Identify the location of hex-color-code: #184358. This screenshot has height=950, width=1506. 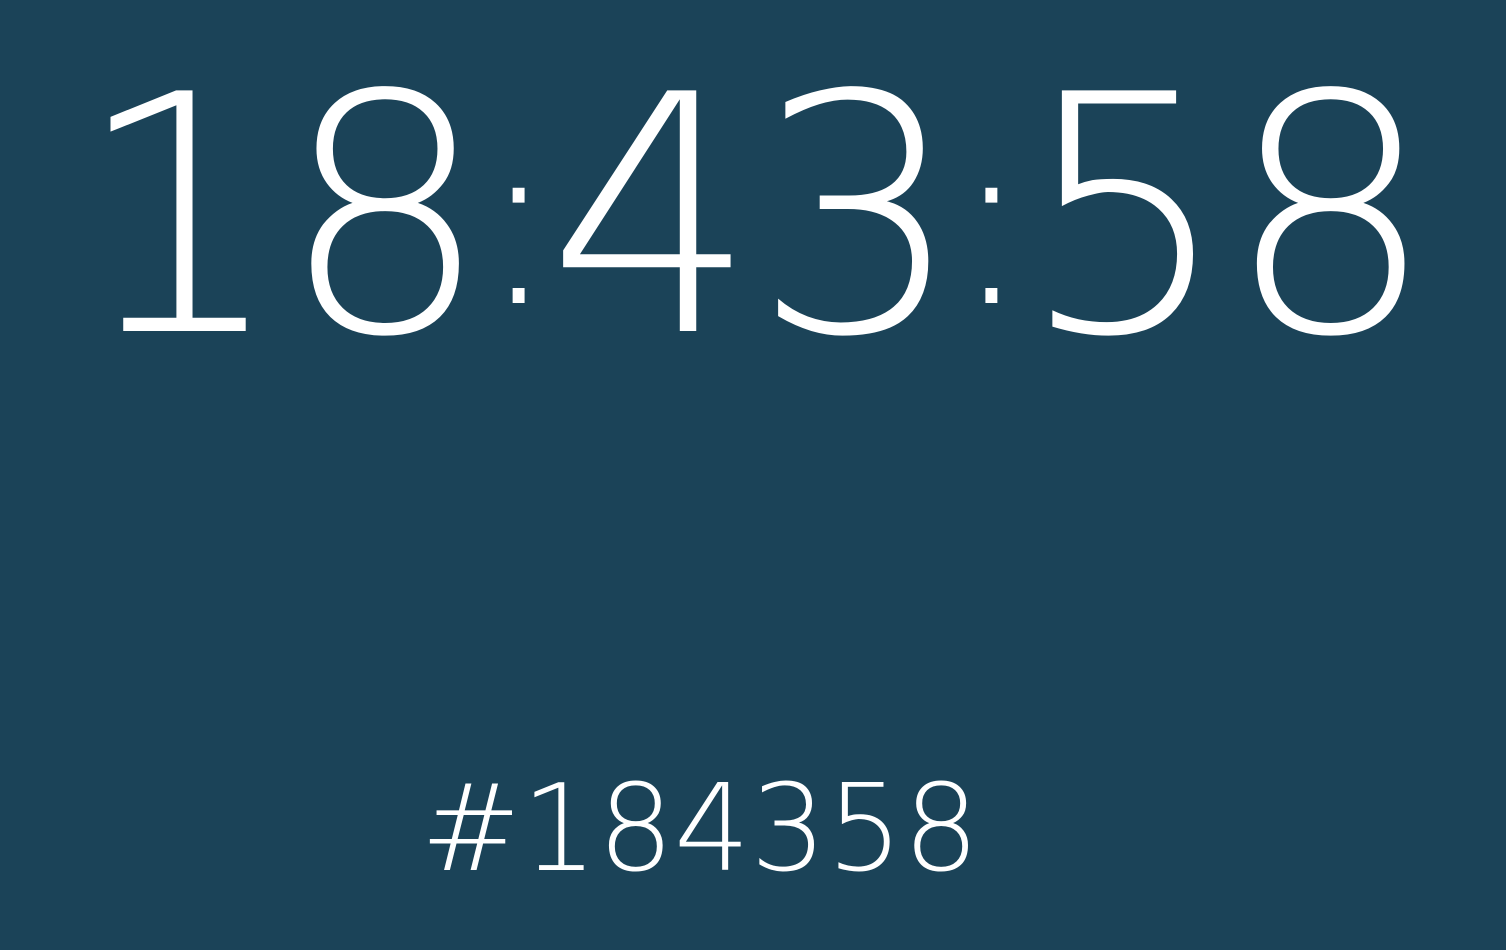
(700, 829).